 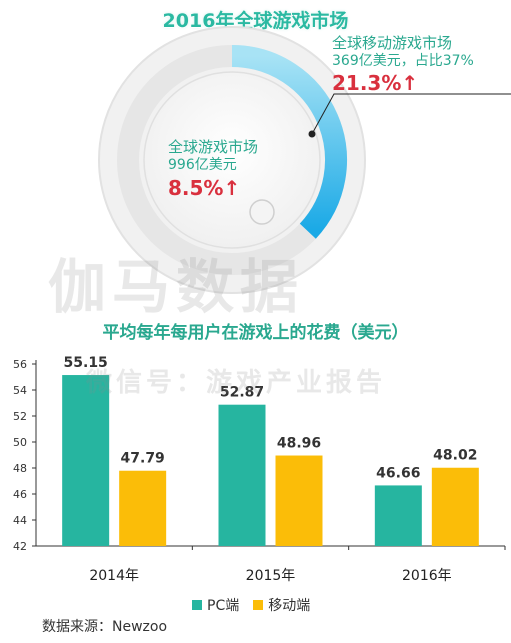 I want to click on total-market-growth: 8.5%↑, so click(x=204, y=188).